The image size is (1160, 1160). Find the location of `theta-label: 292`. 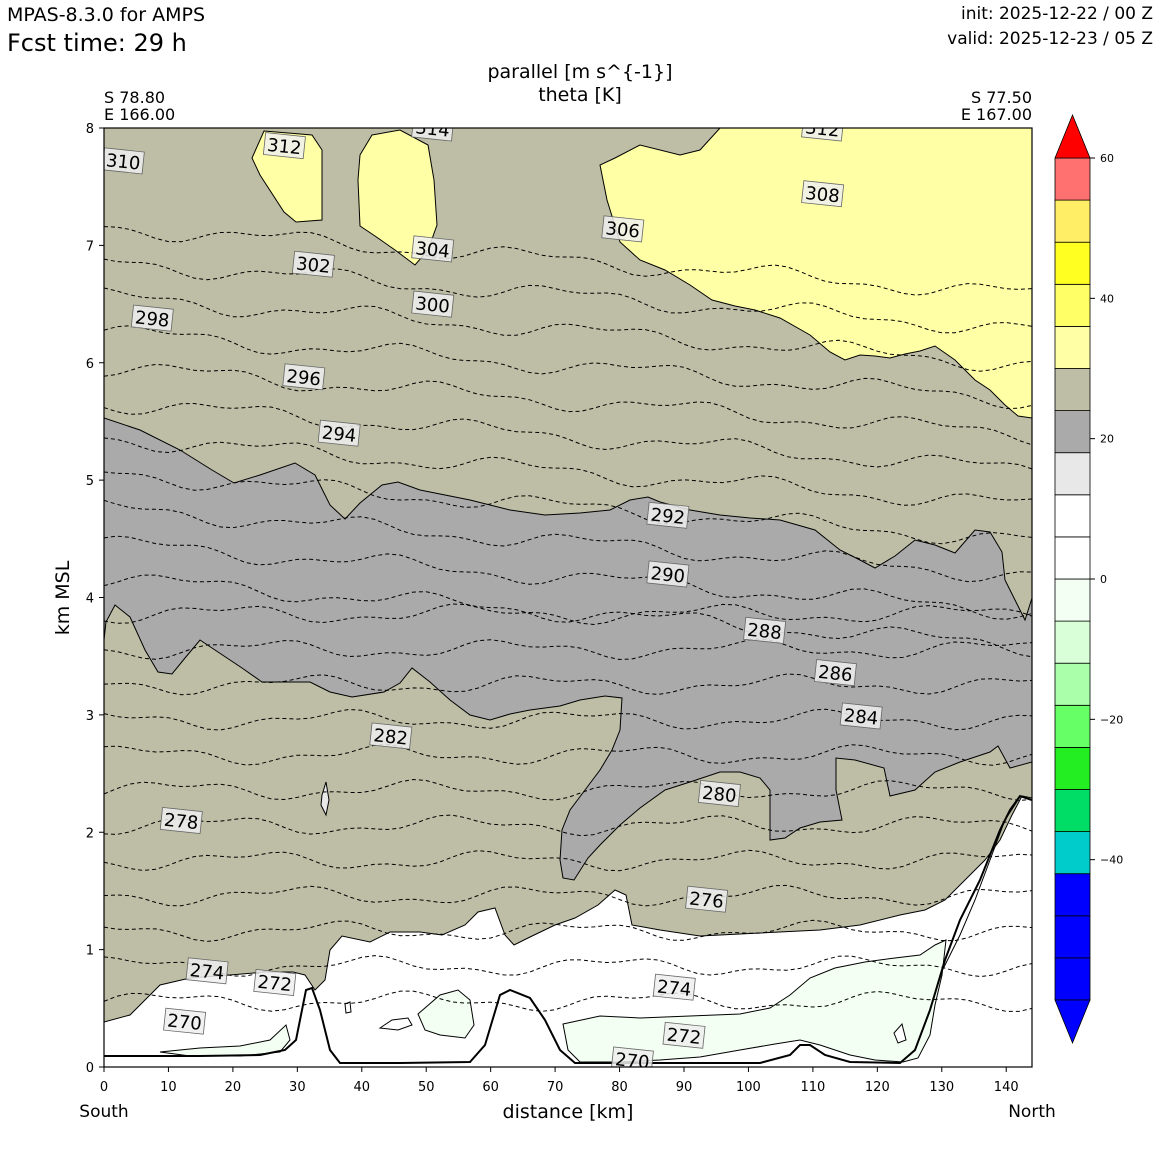

theta-label: 292 is located at coordinates (668, 515).